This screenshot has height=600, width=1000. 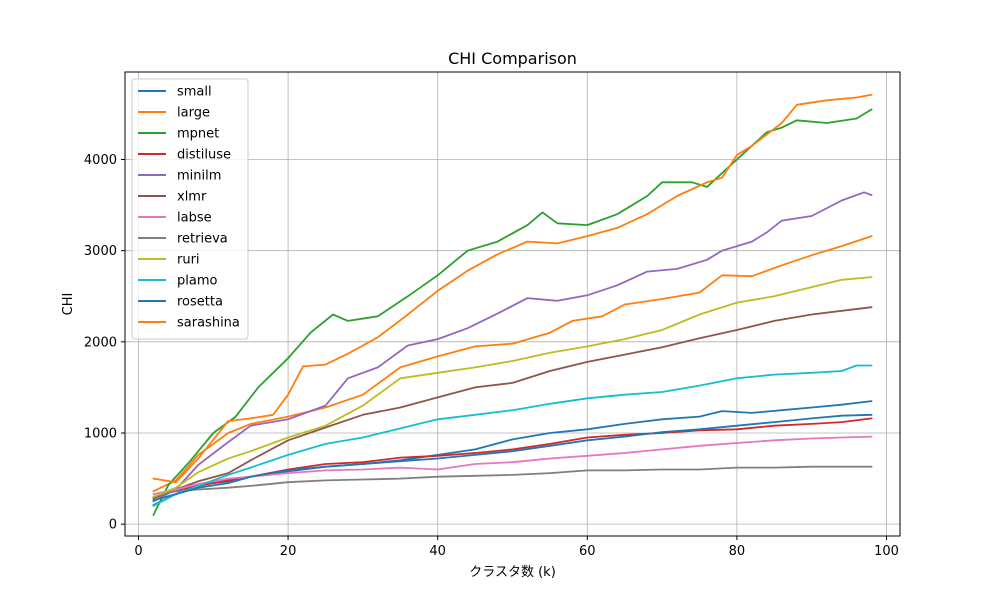 I want to click on legend-label-retrieva: retrieva, so click(x=202, y=239).